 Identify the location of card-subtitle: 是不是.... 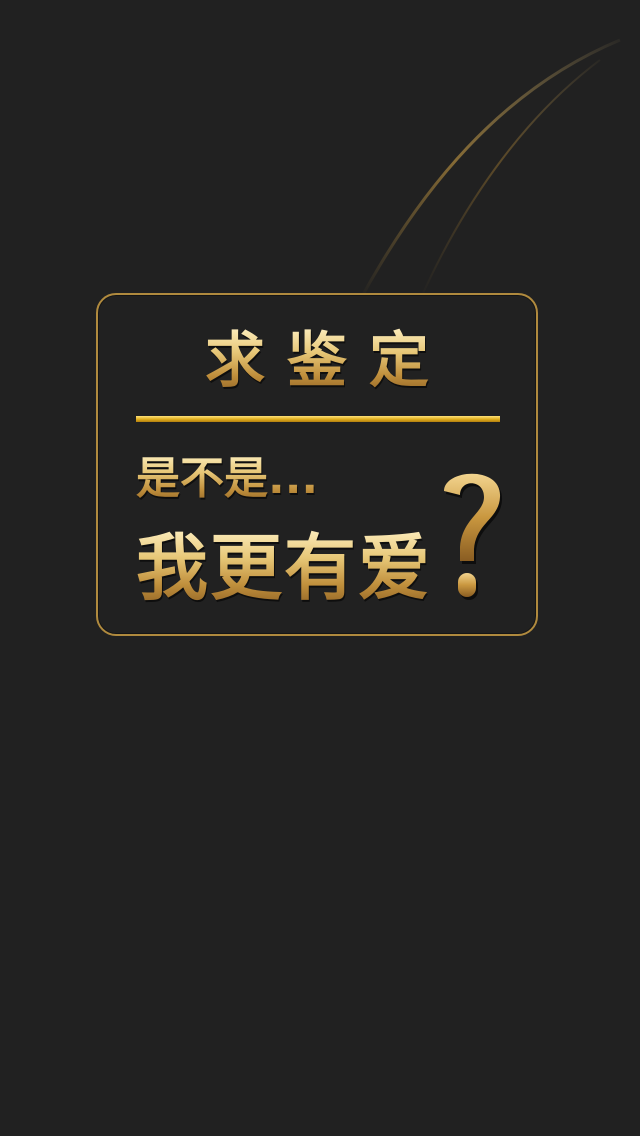
(227, 479).